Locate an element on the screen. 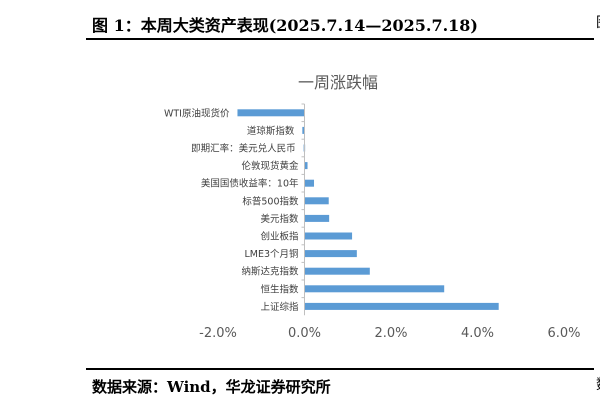 The image size is (600, 410). x-tick-label-1: 0.0% is located at coordinates (304, 333).